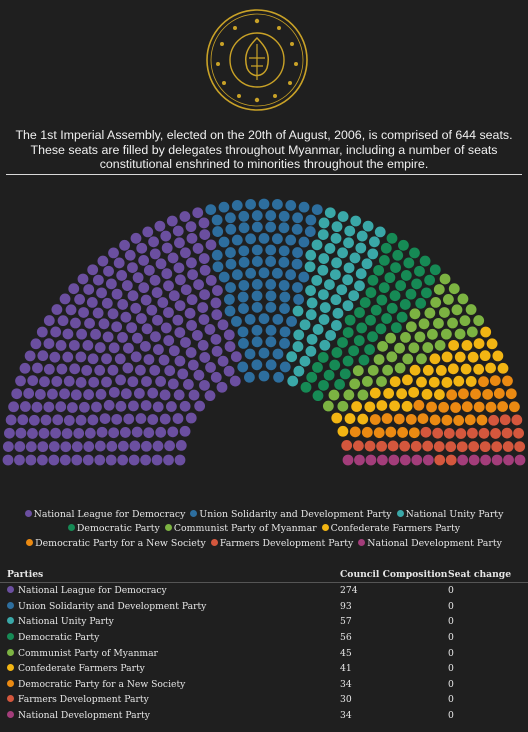  I want to click on legend-label: Democratic Party, so click(118, 529).